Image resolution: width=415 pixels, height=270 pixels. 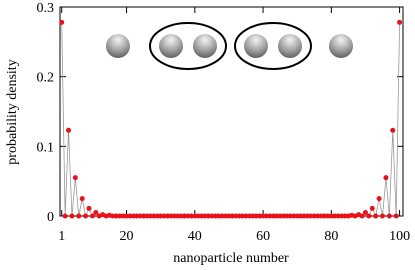 What do you see at coordinates (399, 236) in the screenshot?
I see `x-tick-label: 100` at bounding box center [399, 236].